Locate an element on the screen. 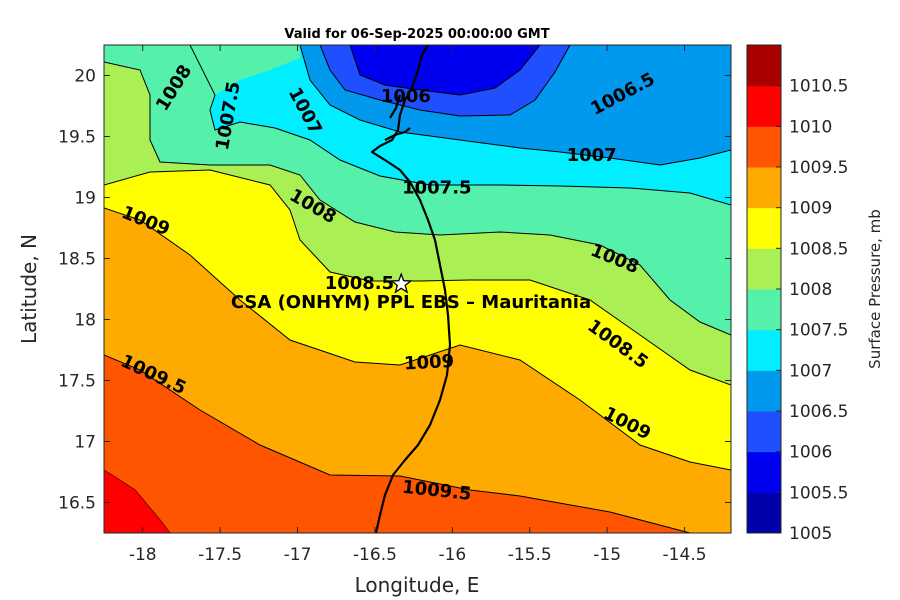 The height and width of the screenshot is (600, 900). site-marker is located at coordinates (401, 283).